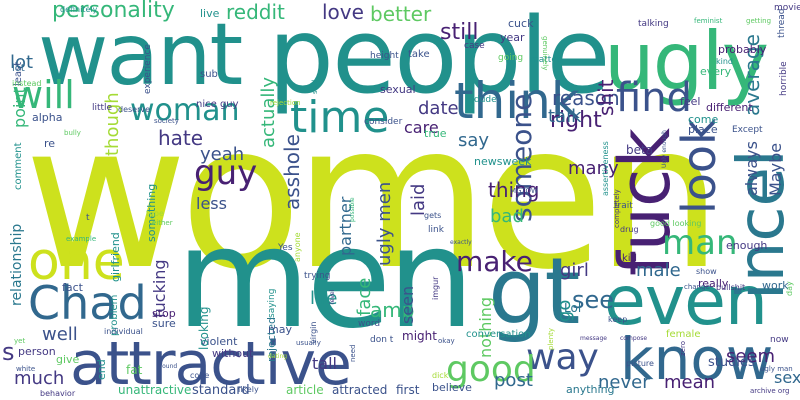  Describe the element at coordinates (419, 336) in the screenshot. I see `cloud-word: might` at that location.